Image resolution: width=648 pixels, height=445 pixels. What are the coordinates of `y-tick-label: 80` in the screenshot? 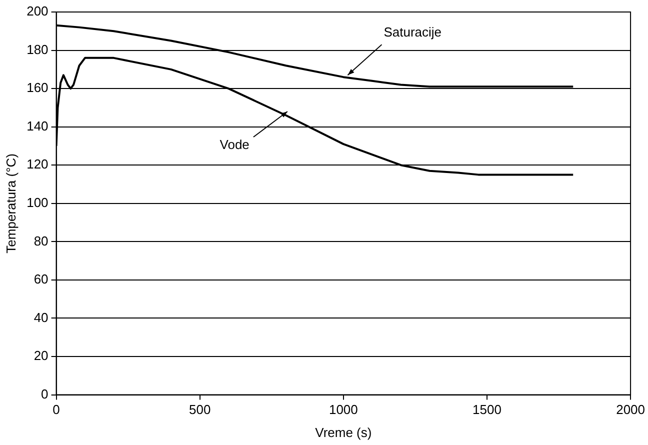 It's located at (41, 240).